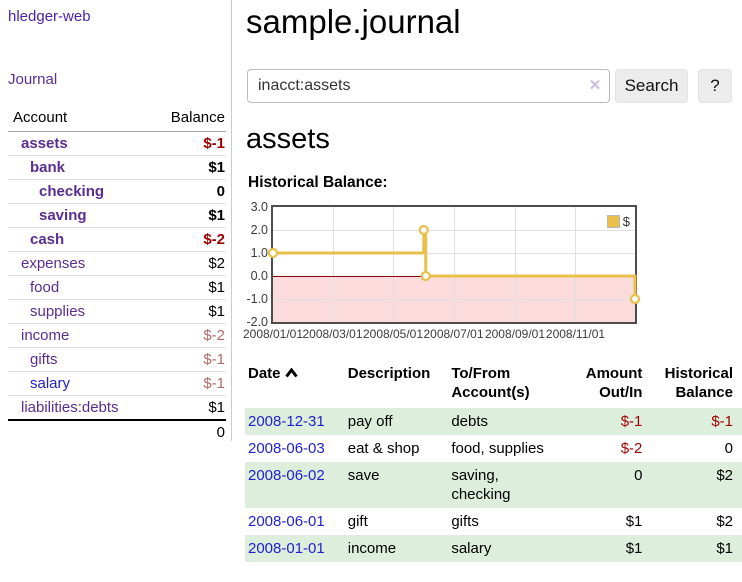 This screenshot has height=582, width=742. Describe the element at coordinates (722, 421) in the screenshot. I see `register-balance: $-1` at that location.